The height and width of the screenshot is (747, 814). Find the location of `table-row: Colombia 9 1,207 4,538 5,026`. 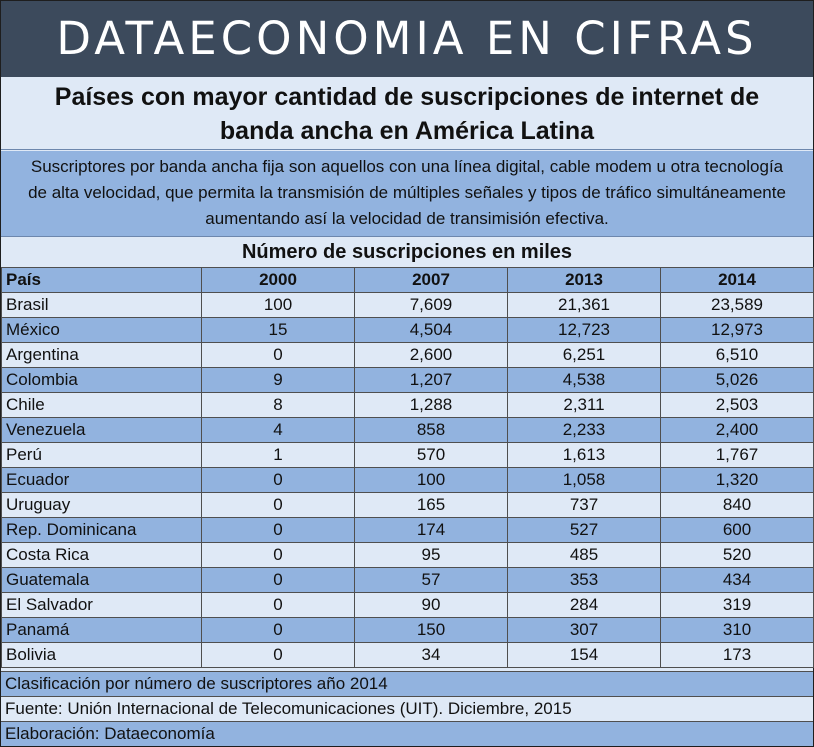

table-row: Colombia 9 1,207 4,538 5,026 is located at coordinates (407, 380).